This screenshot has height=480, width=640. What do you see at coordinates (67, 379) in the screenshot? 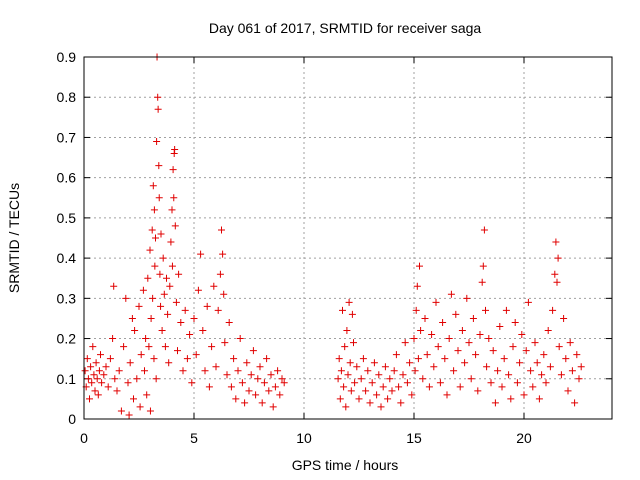
I see `y-tick-label: 0.1` at bounding box center [67, 379].